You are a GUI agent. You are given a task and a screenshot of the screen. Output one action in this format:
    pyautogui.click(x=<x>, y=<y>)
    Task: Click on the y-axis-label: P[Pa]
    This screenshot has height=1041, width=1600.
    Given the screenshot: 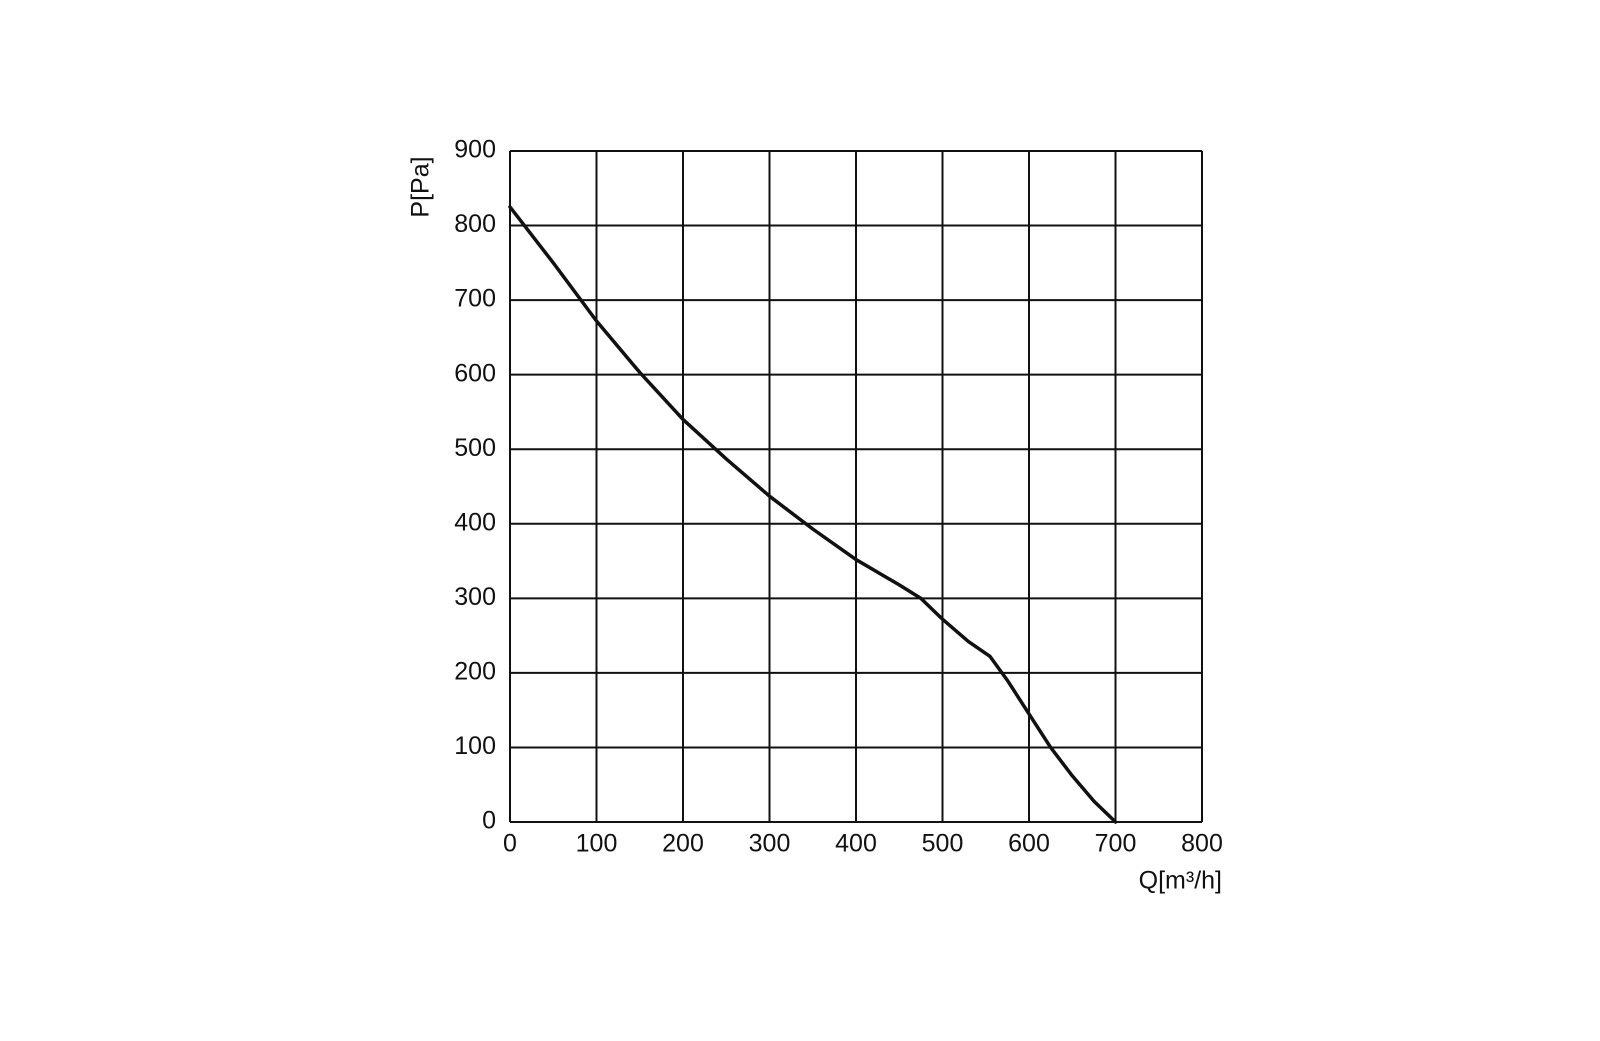 What is the action you would take?
    pyautogui.click(x=421, y=186)
    